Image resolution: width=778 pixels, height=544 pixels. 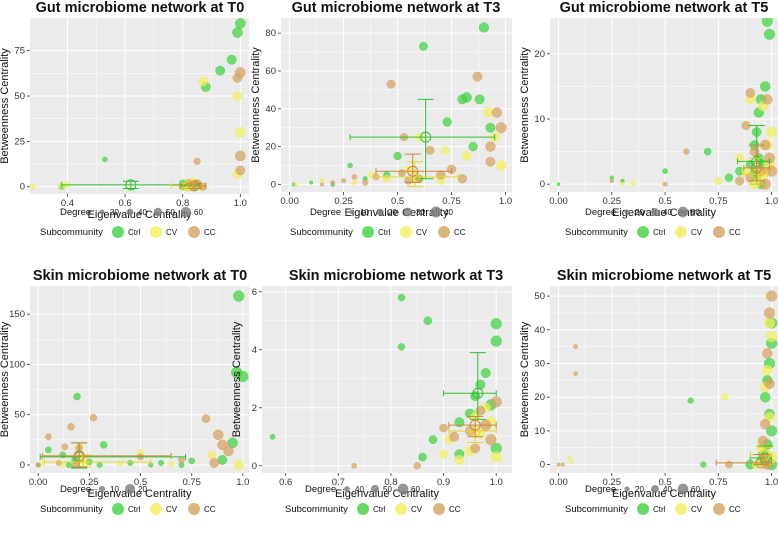 I want to click on size-legend-label: 40, so click(x=667, y=489).